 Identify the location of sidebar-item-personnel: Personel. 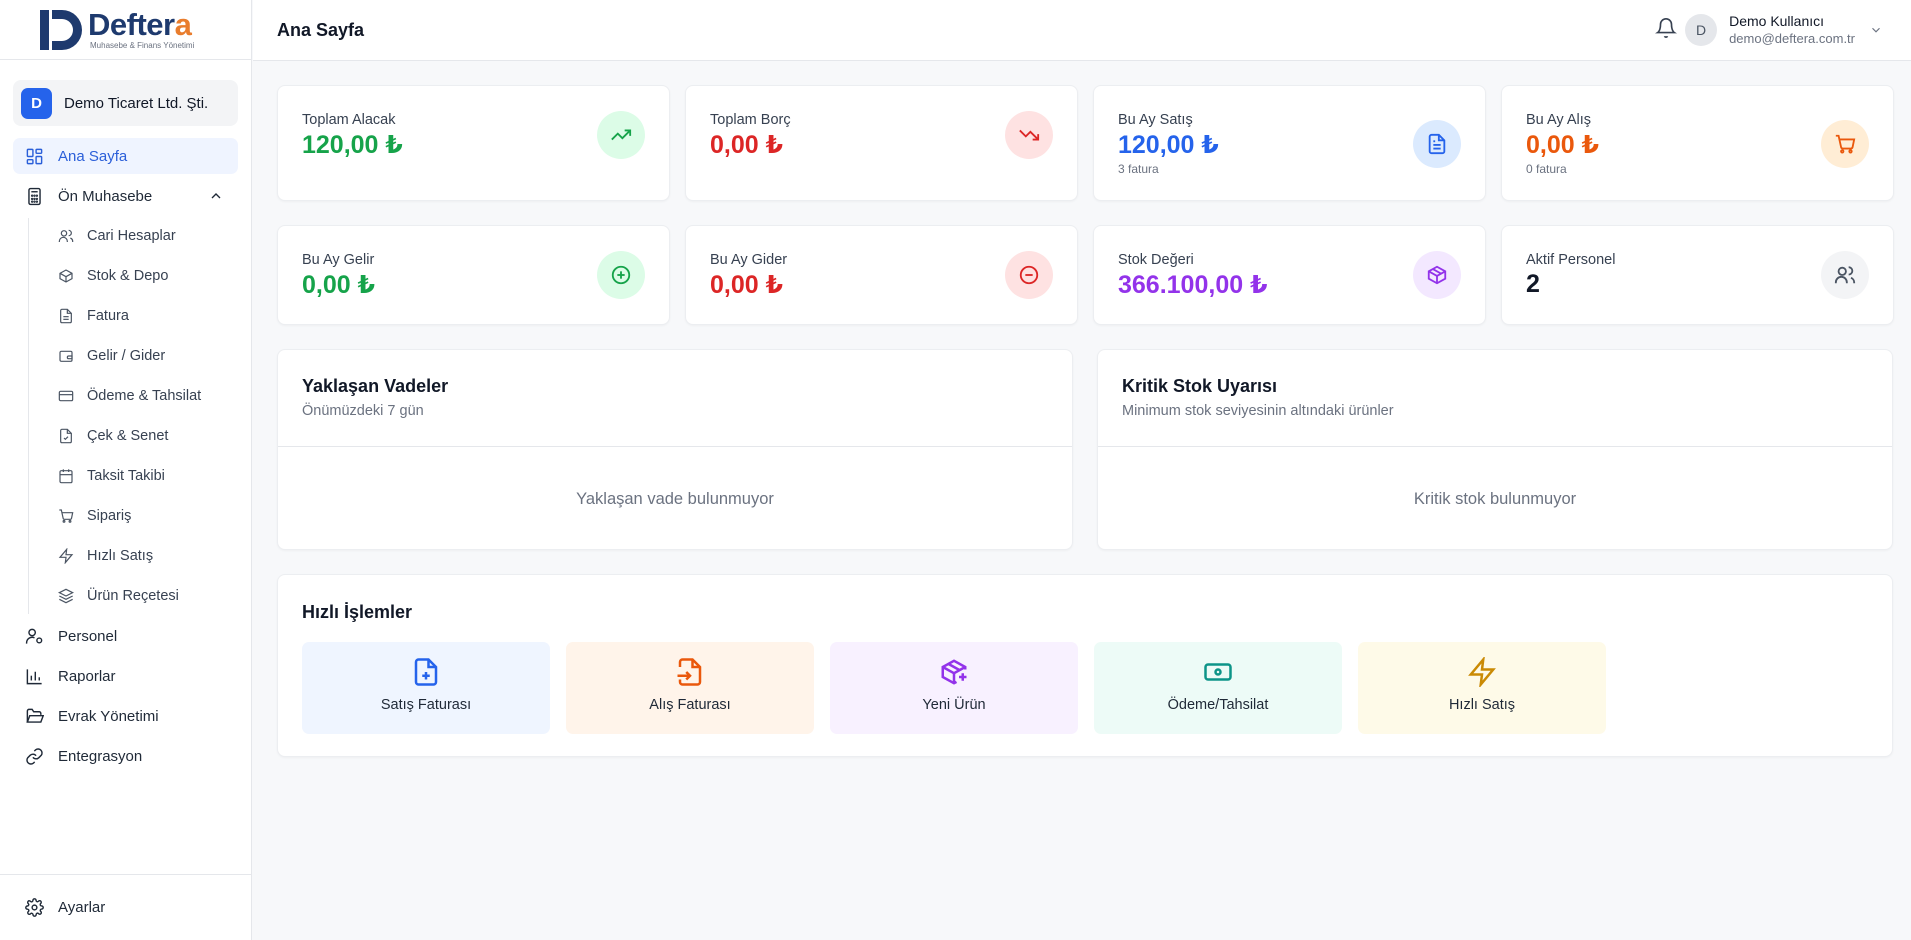
(125, 636).